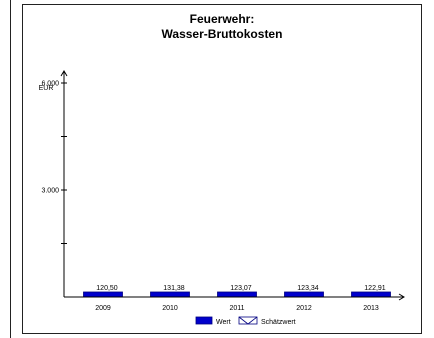  What do you see at coordinates (222, 34) in the screenshot?
I see `chart-subtitle: Wasser-Bruttokosten` at bounding box center [222, 34].